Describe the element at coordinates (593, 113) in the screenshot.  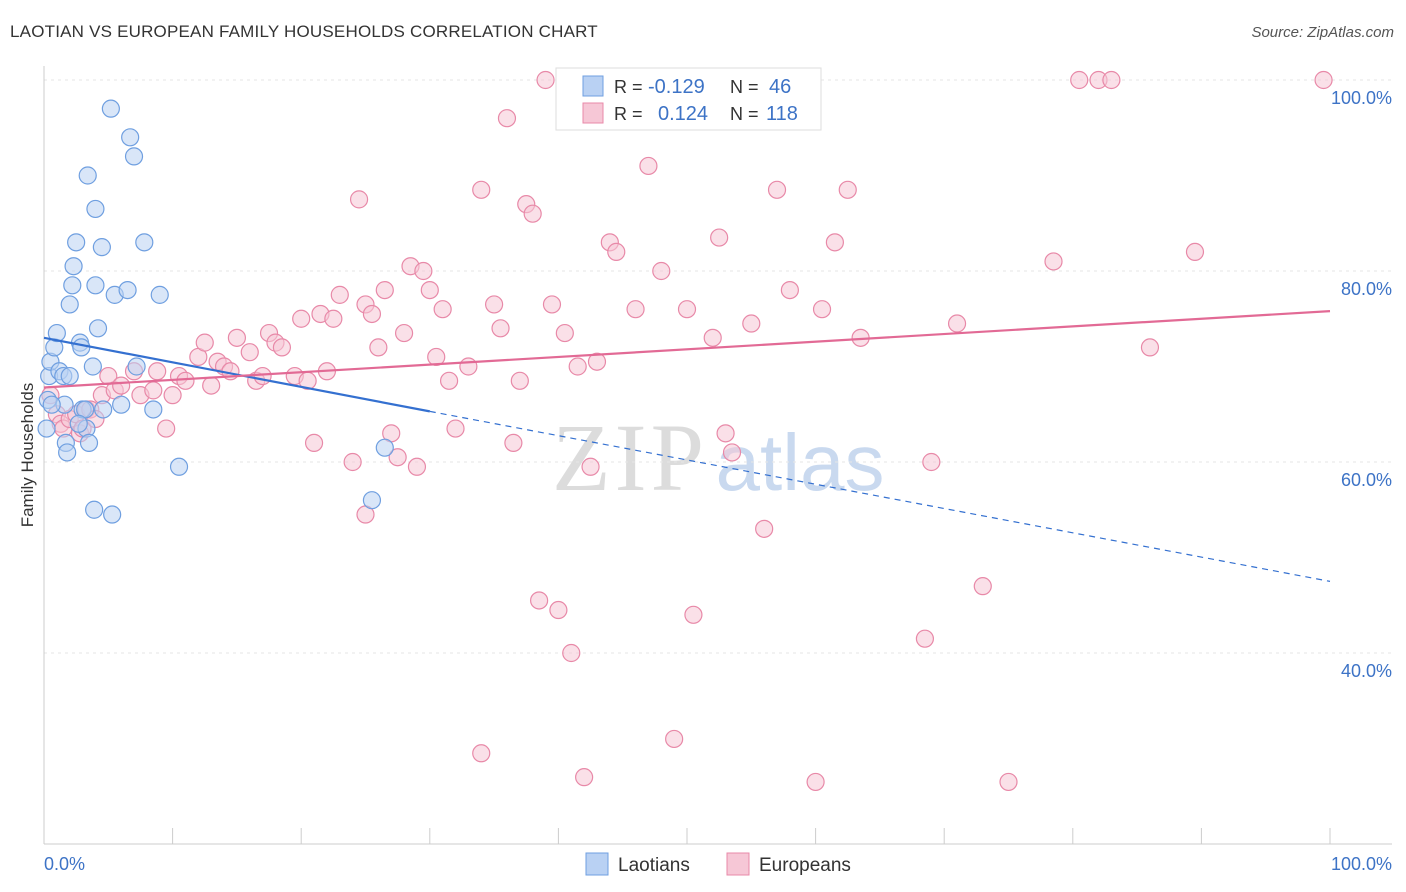
I see `stats-swatch-europeans` at that location.